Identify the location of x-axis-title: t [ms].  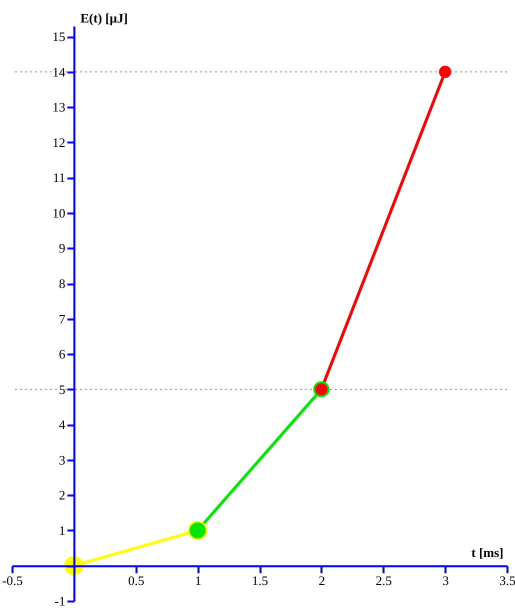
(487, 552).